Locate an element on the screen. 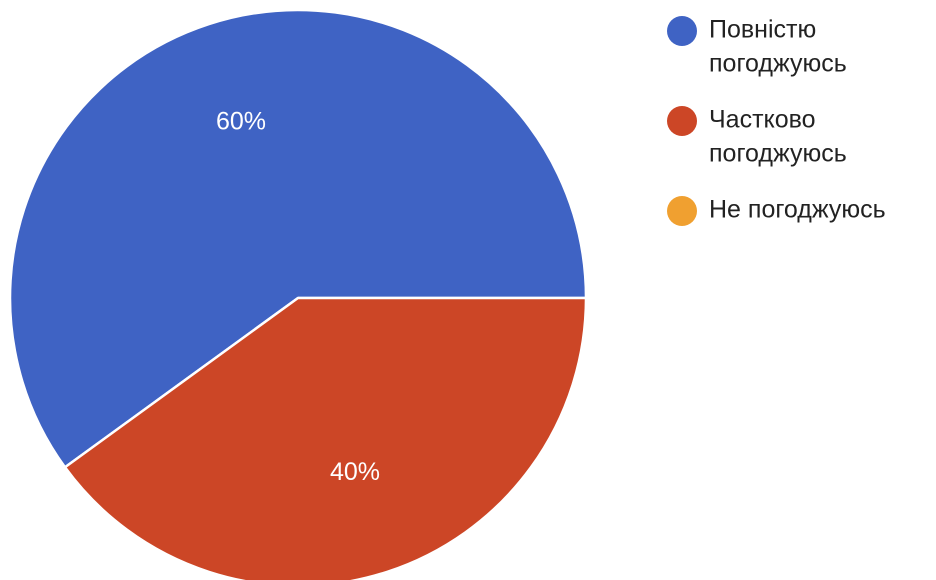  legend-label-1-line-1: Повністю is located at coordinates (762, 30).